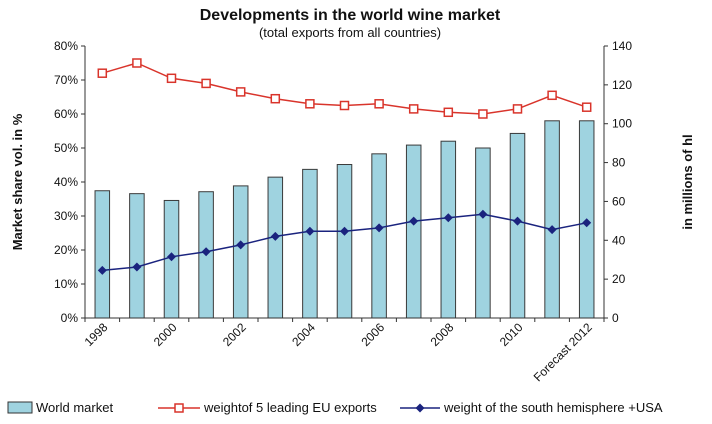 This screenshot has height=424, width=712. What do you see at coordinates (619, 201) in the screenshot?
I see `y-right-tick-label: 60` at bounding box center [619, 201].